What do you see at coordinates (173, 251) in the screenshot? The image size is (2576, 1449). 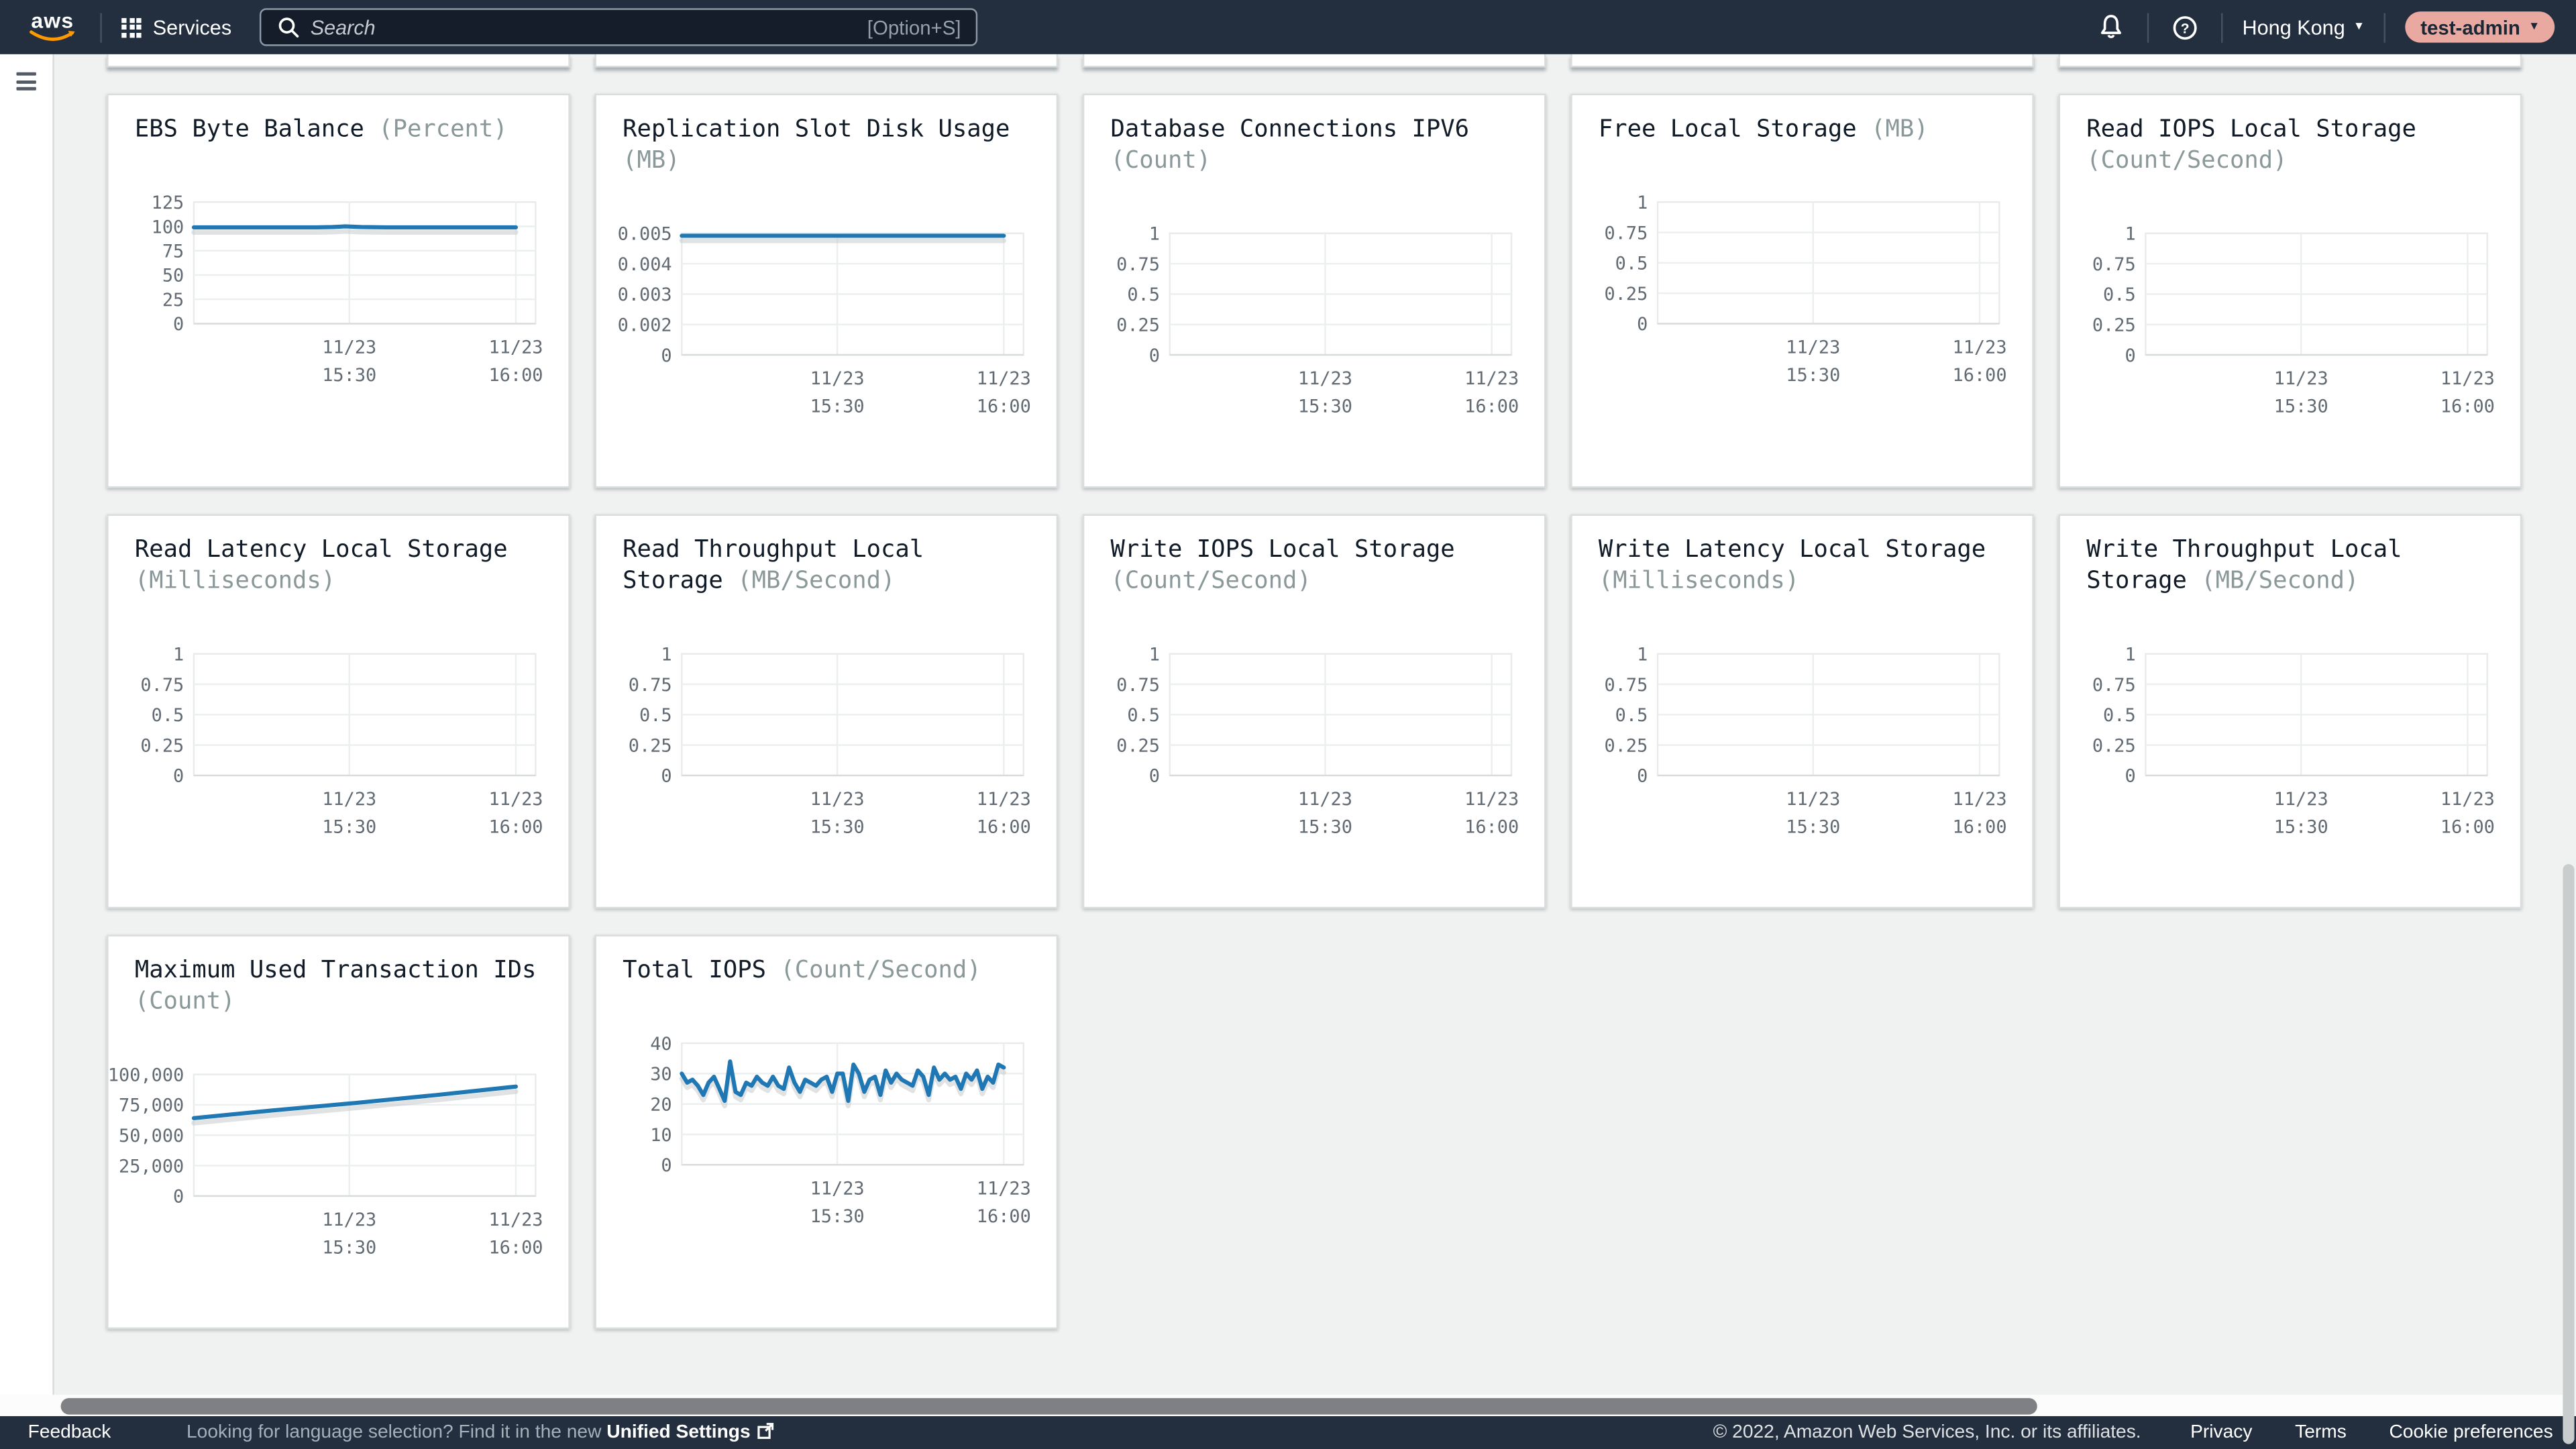 I see `svg-text: 75` at bounding box center [173, 251].